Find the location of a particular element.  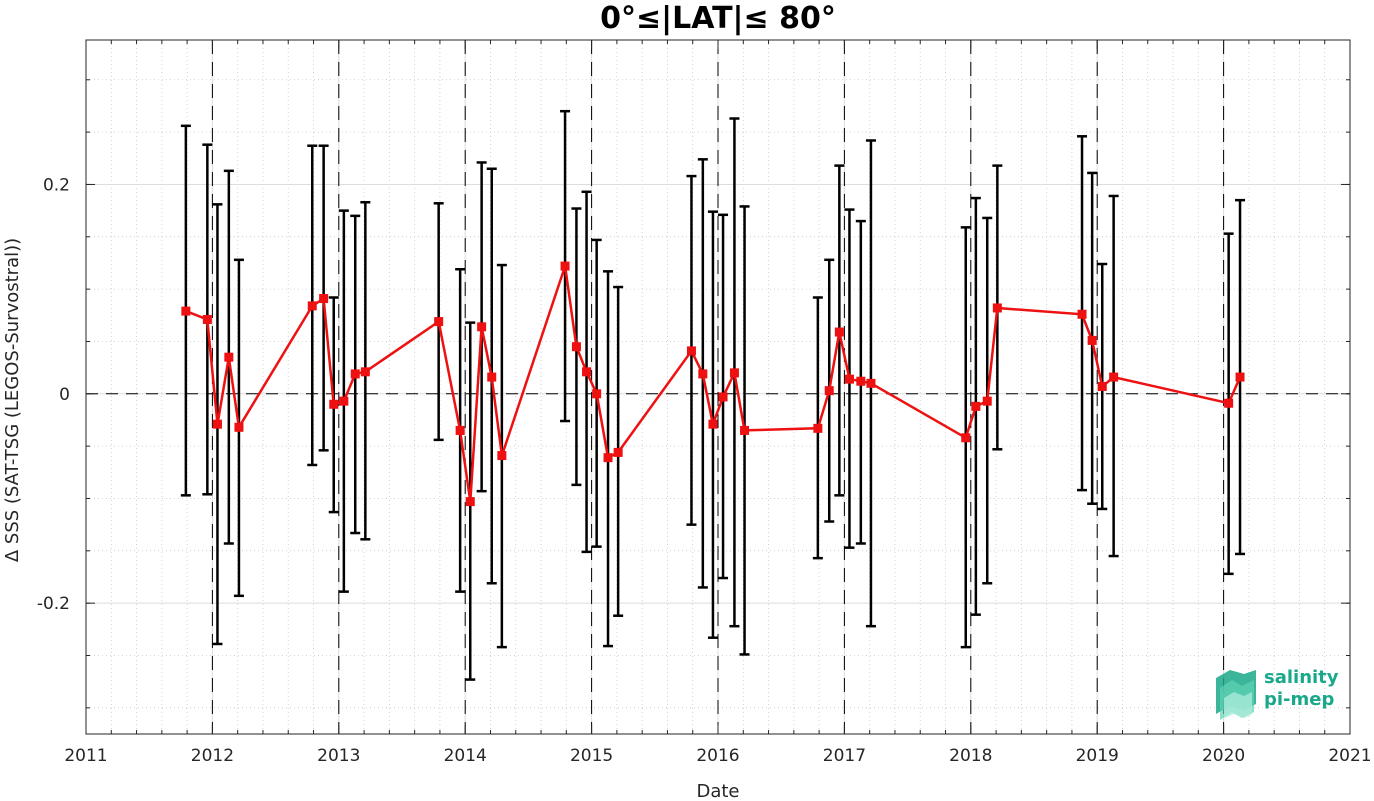

x-tick-label: 2020 is located at coordinates (1223, 756).